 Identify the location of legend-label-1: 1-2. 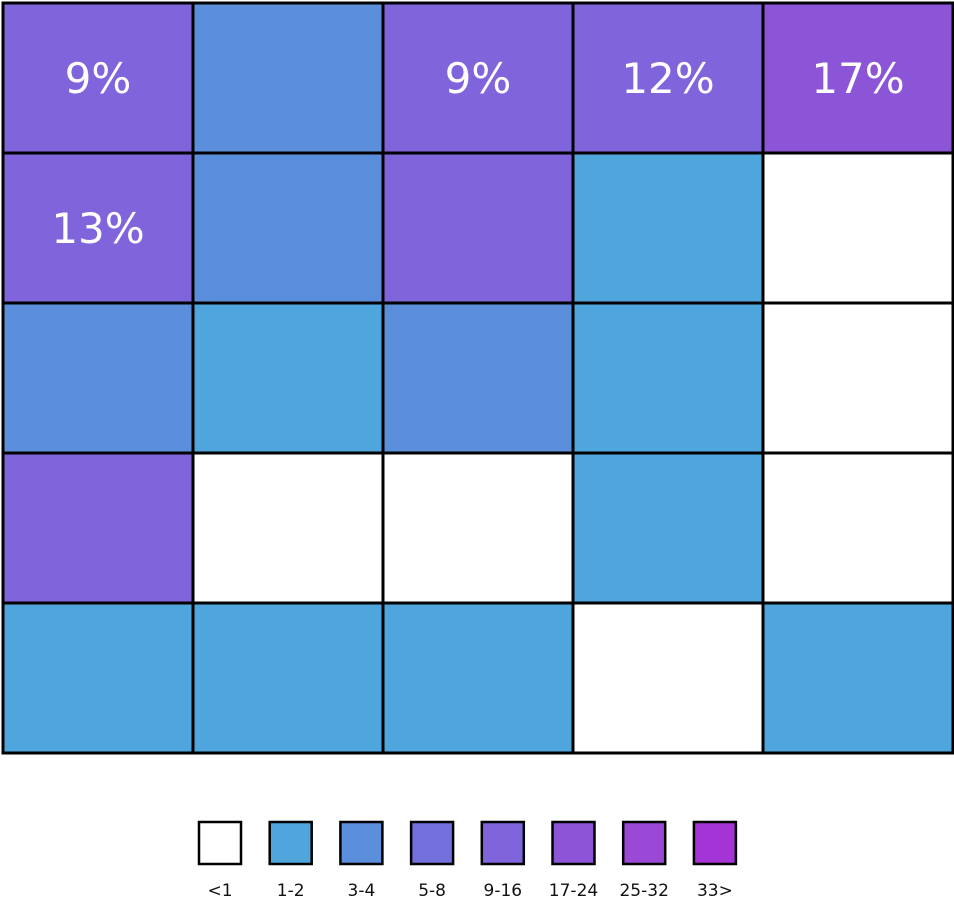
(291, 890).